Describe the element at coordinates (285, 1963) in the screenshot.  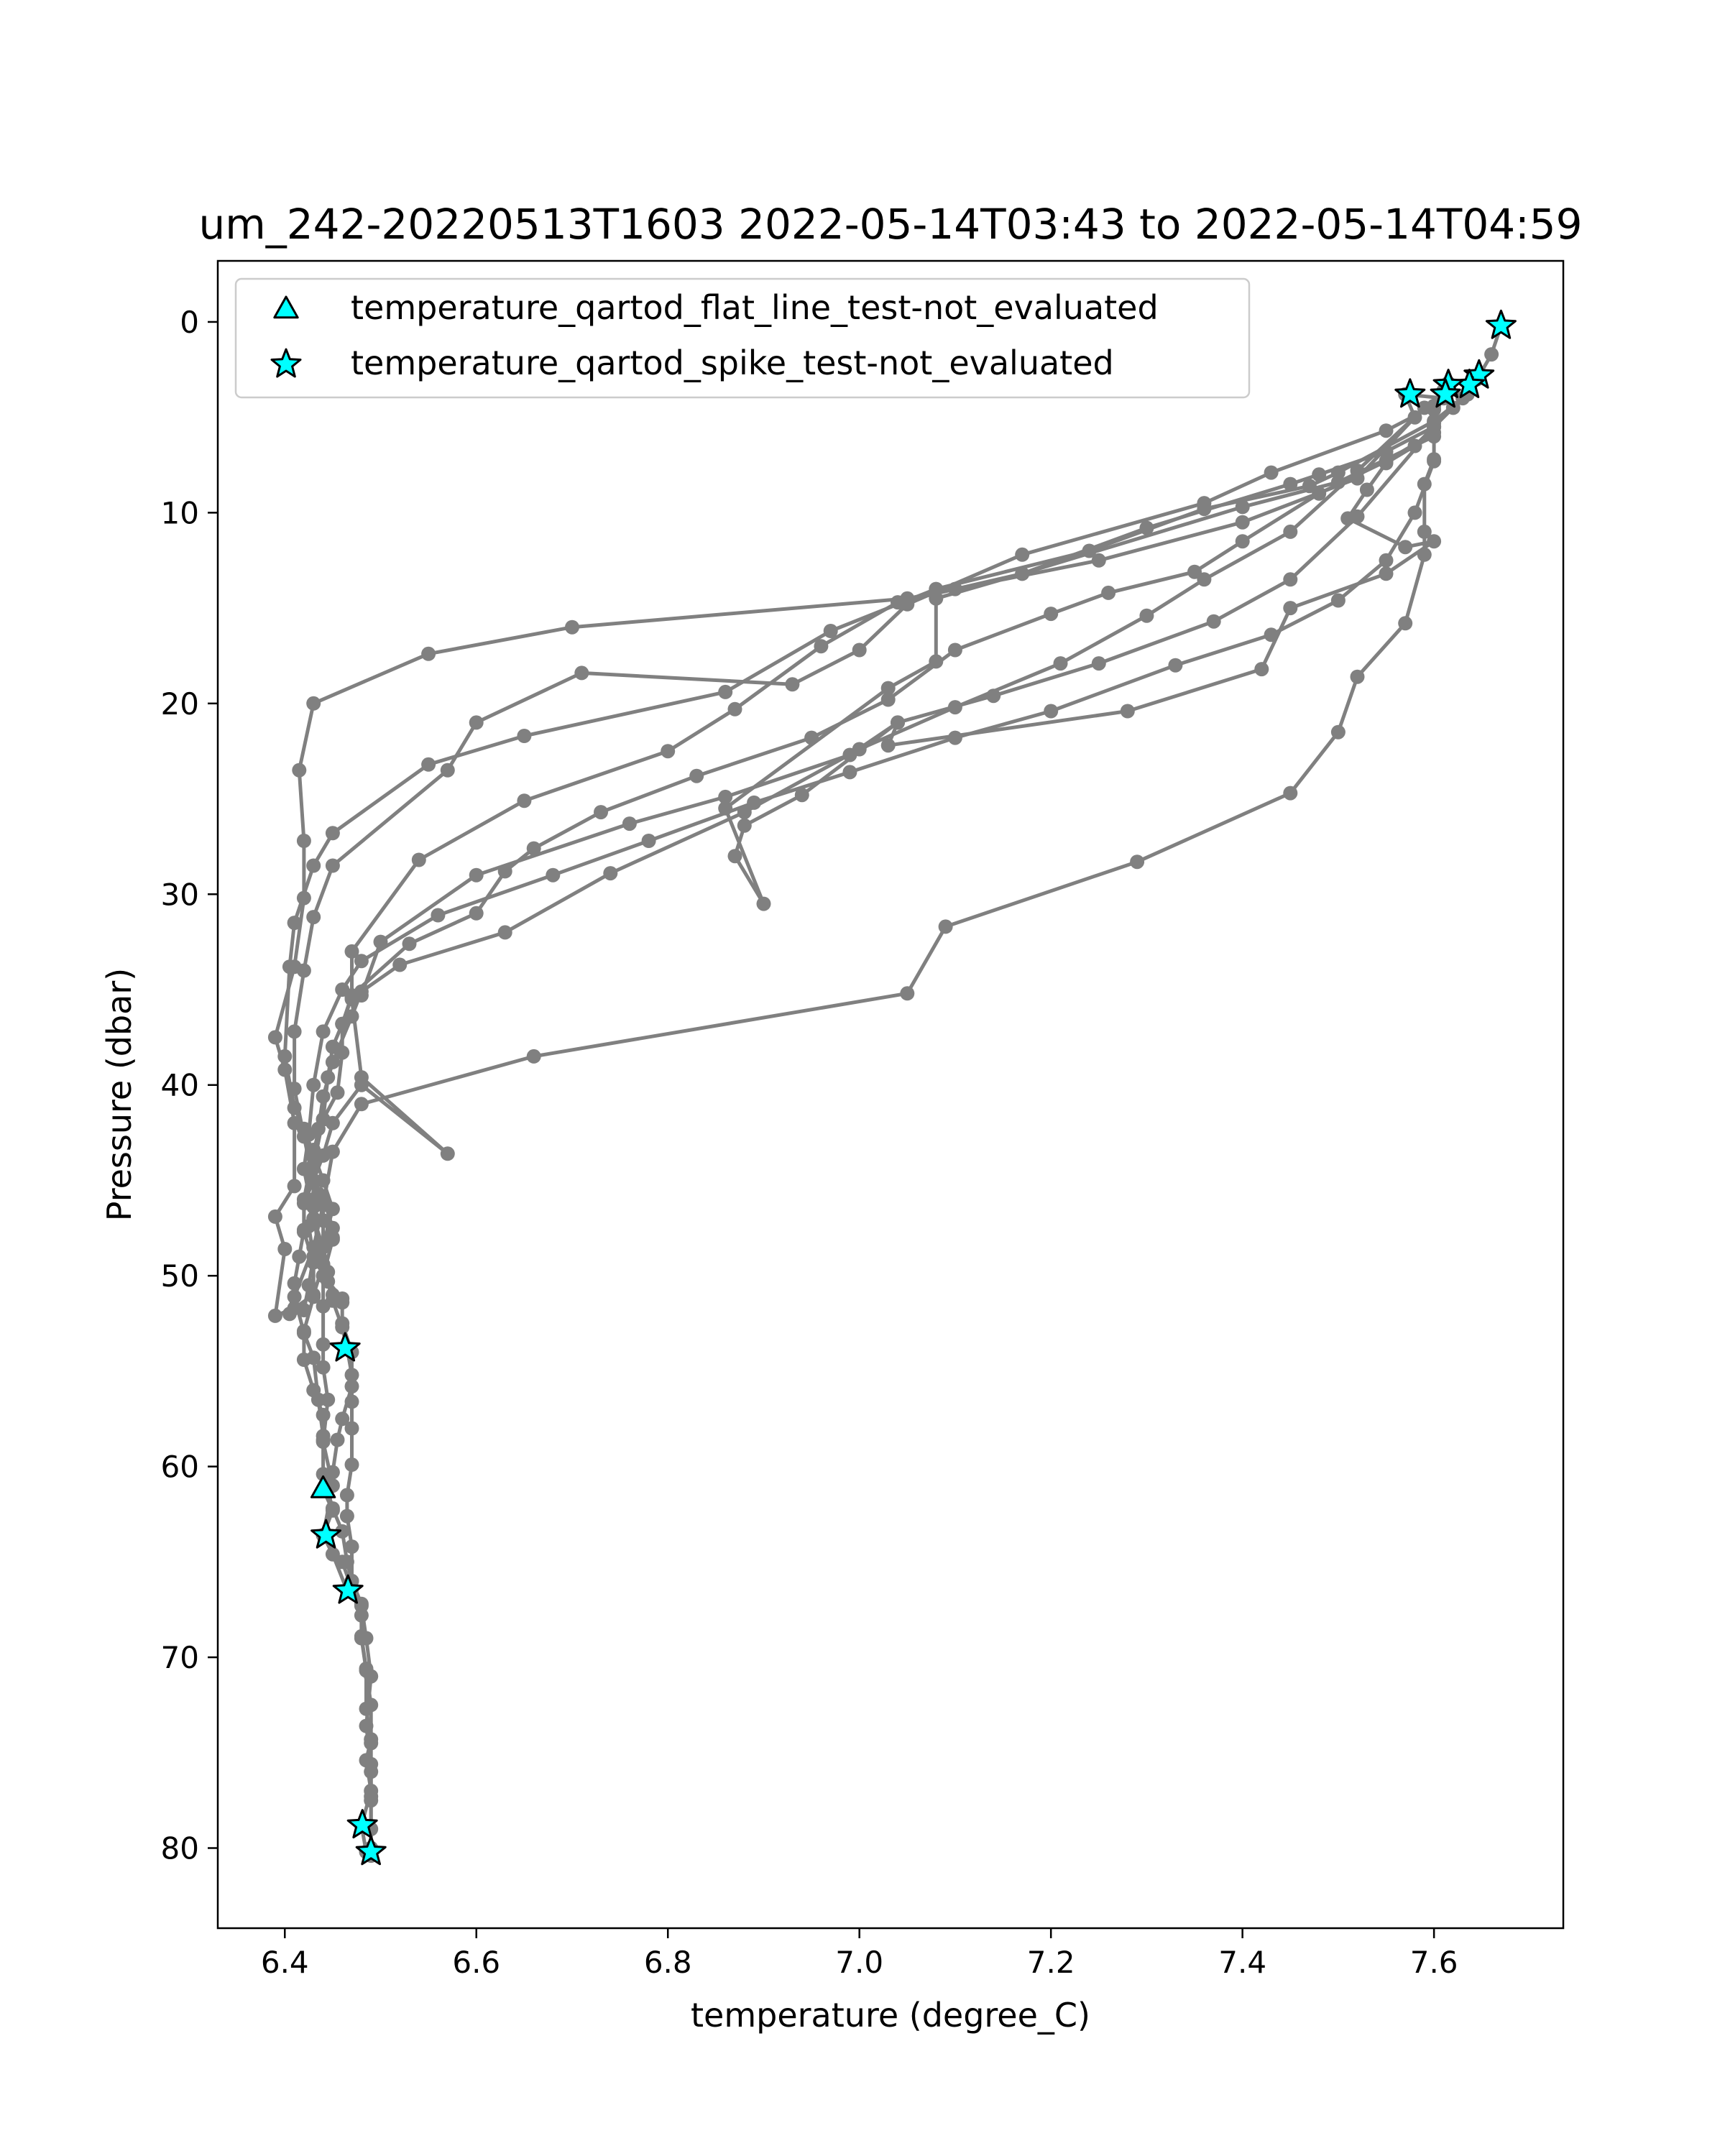
I see `x-tick-label: 6.4` at that location.